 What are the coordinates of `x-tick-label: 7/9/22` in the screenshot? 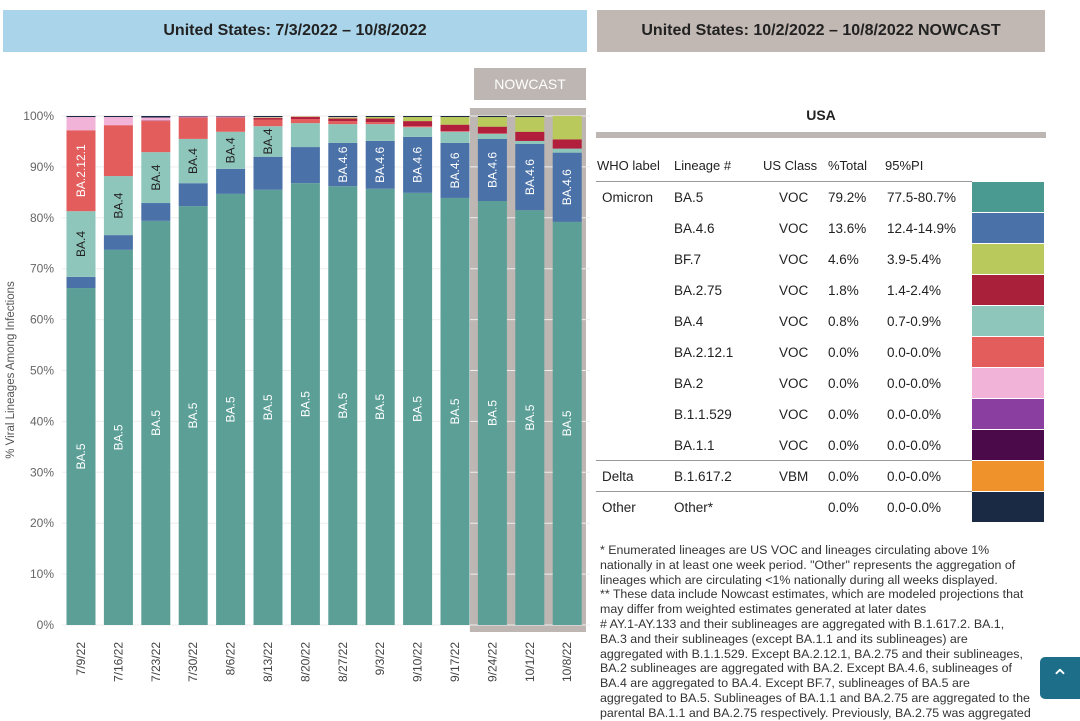 It's located at (81, 659).